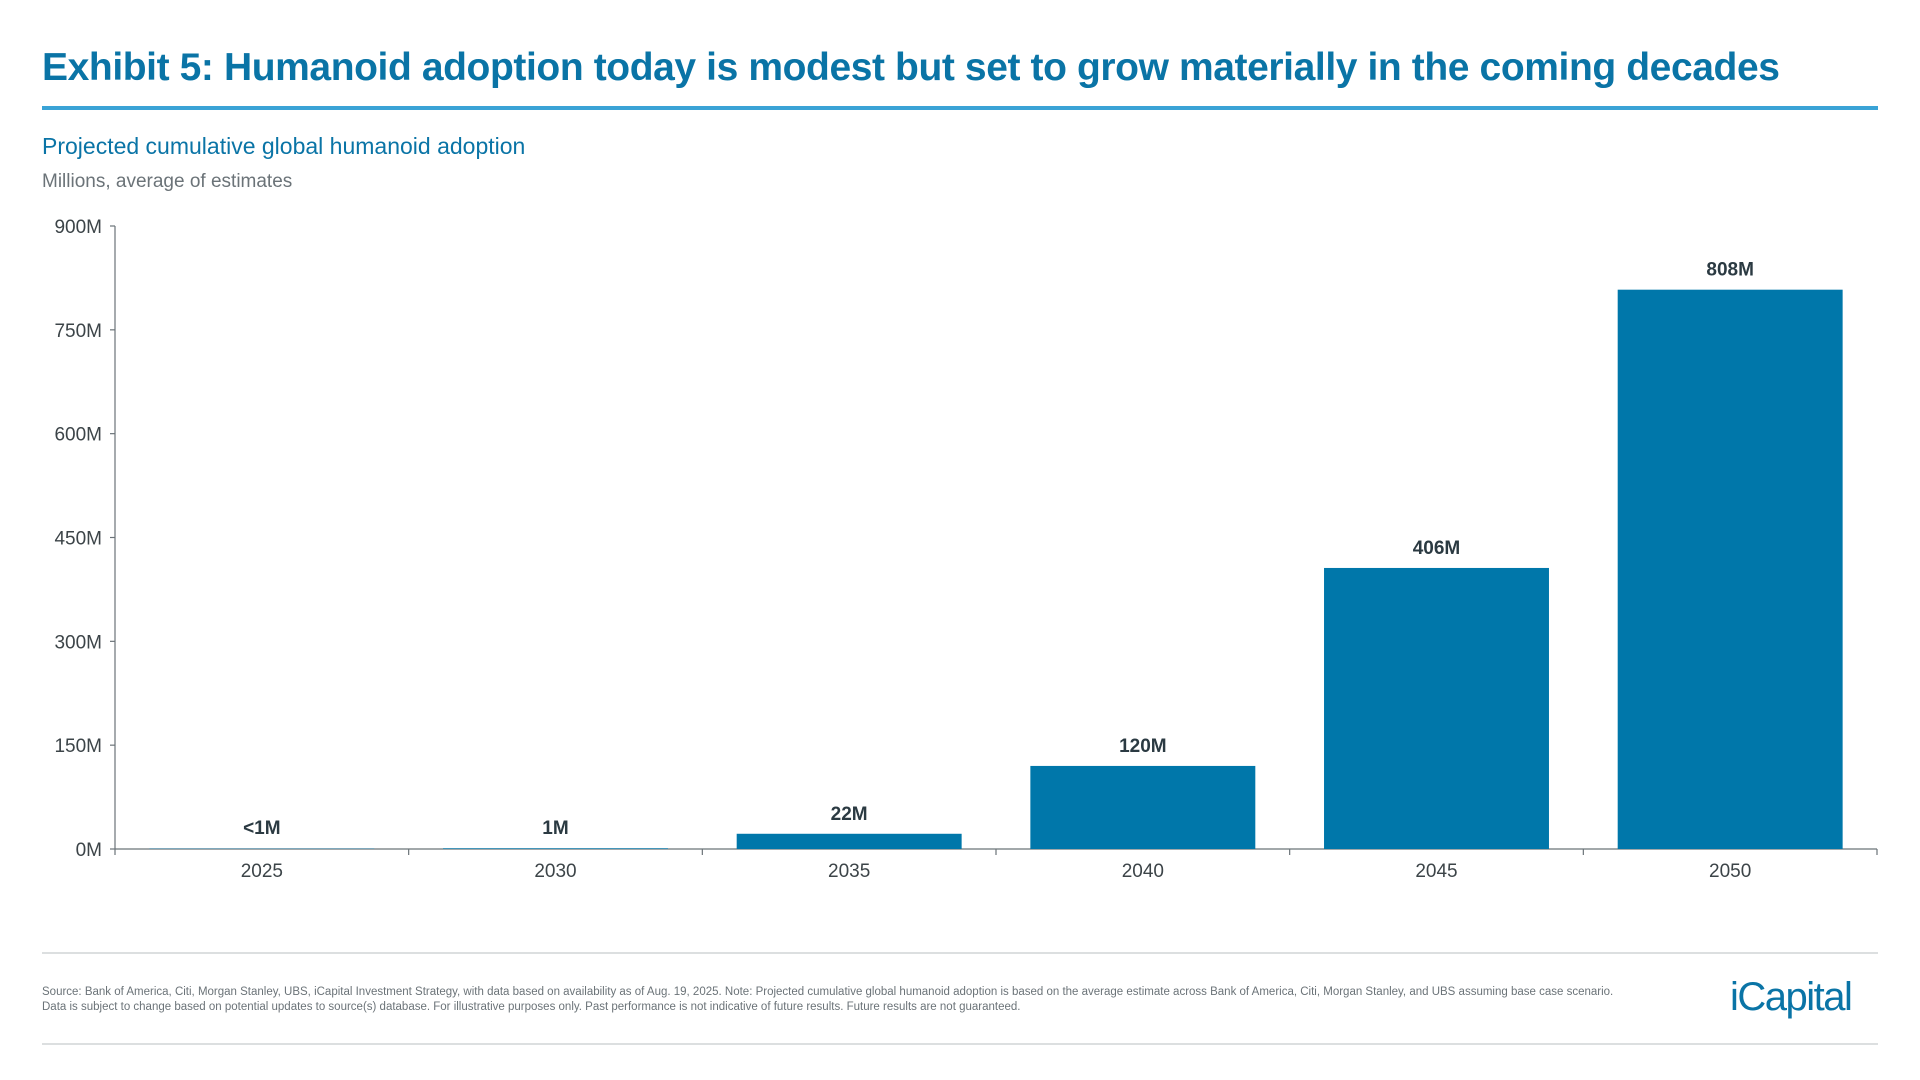  What do you see at coordinates (555, 871) in the screenshot?
I see `x-tick-label: 2030` at bounding box center [555, 871].